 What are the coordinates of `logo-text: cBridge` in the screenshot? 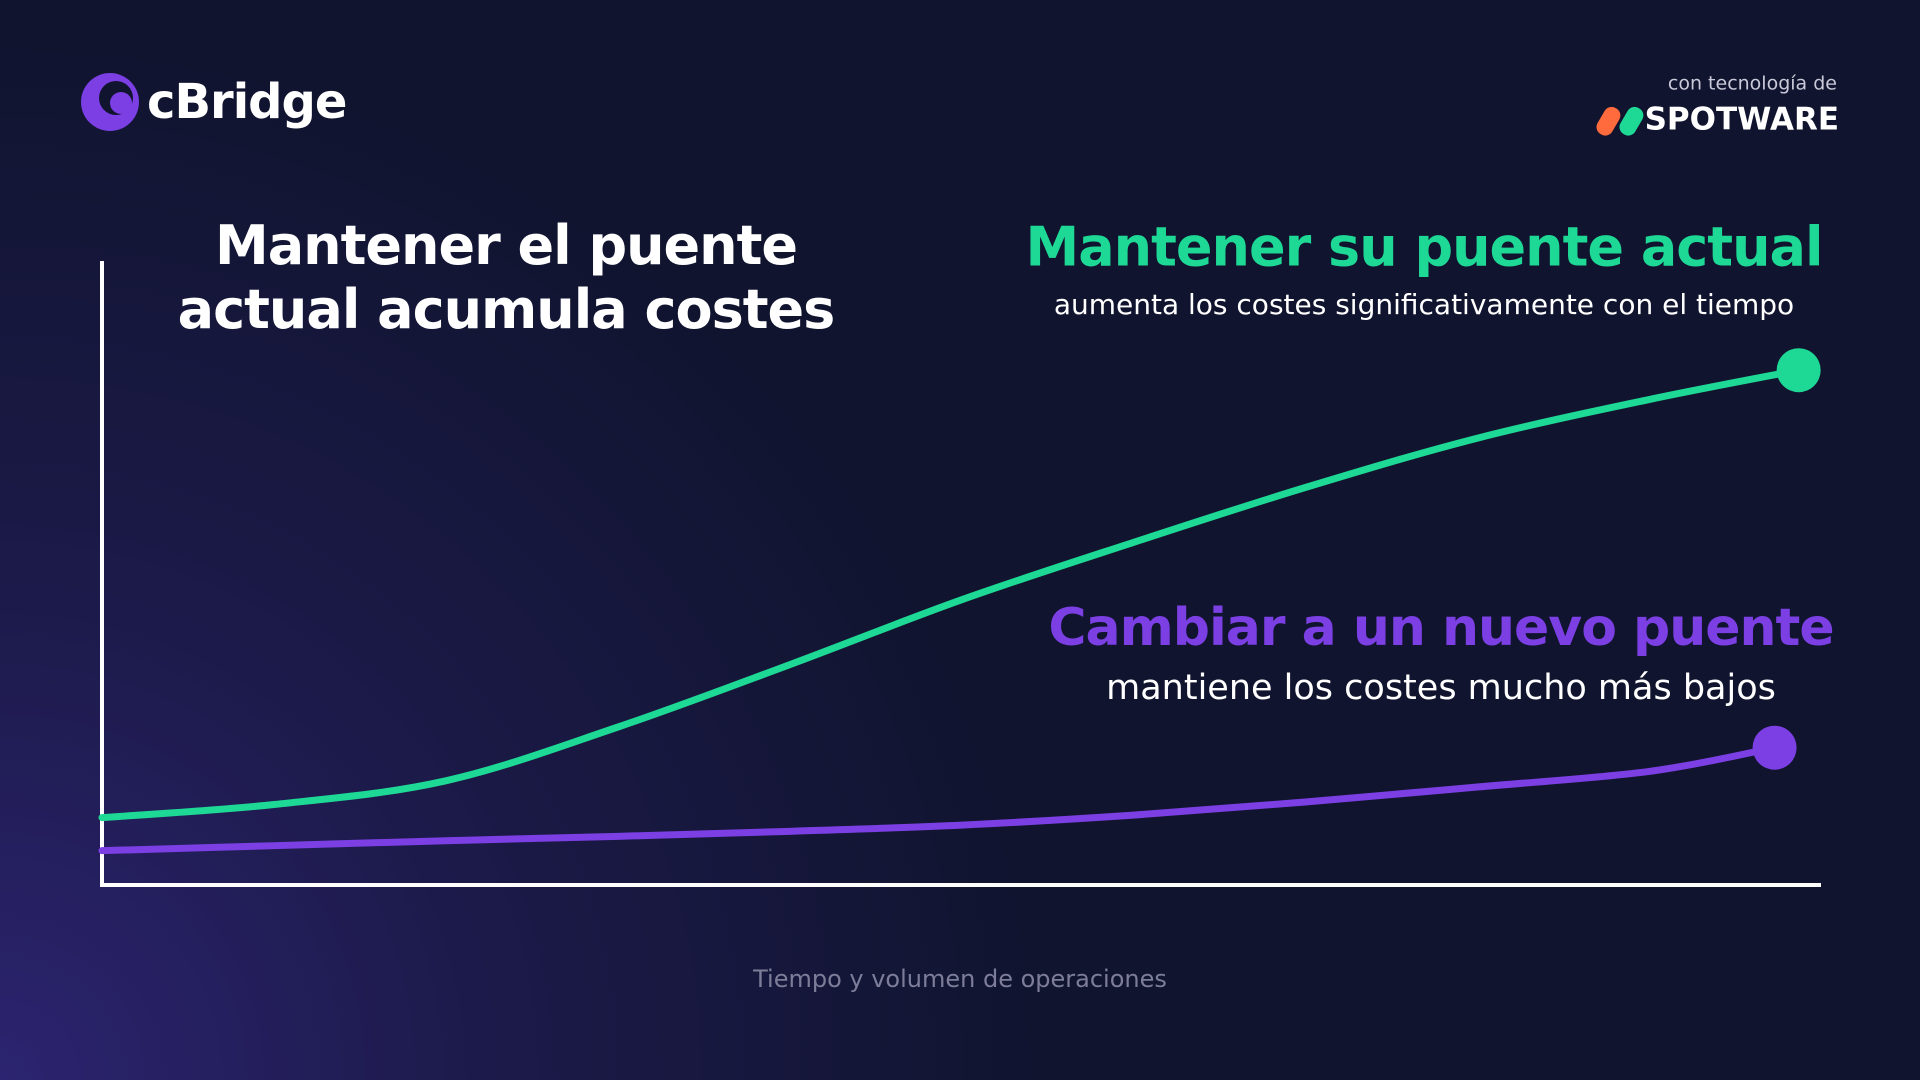 It's located at (246, 102).